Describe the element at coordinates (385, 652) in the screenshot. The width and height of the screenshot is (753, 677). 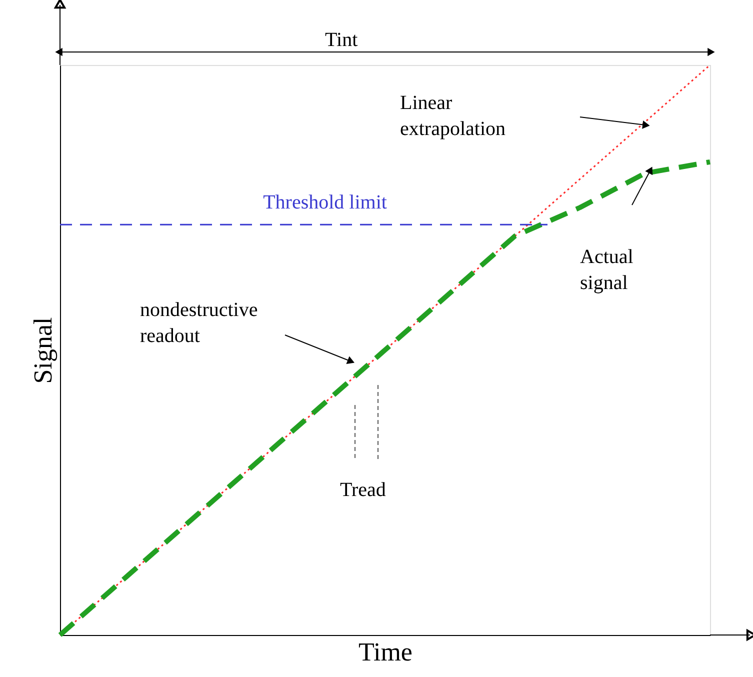
I see `x-axis-title: Time` at that location.